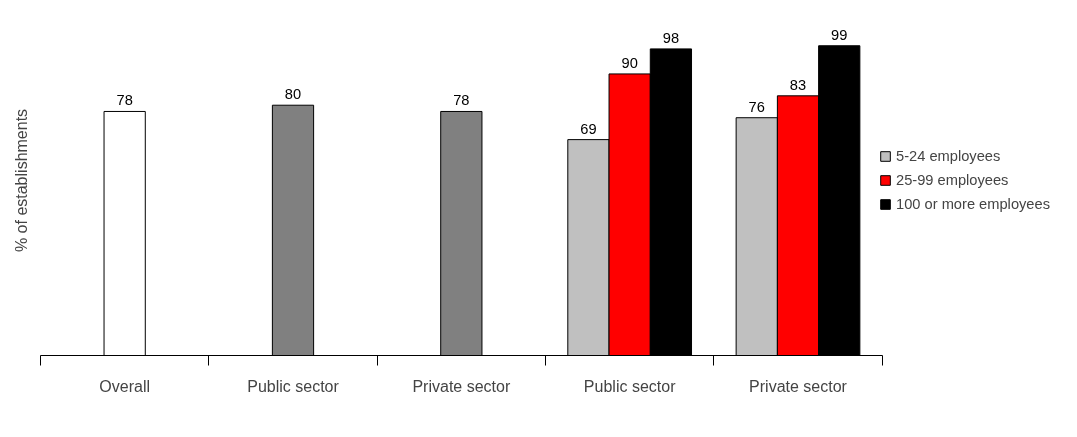 This screenshot has width=1077, height=437. I want to click on data-label: 83, so click(798, 84).